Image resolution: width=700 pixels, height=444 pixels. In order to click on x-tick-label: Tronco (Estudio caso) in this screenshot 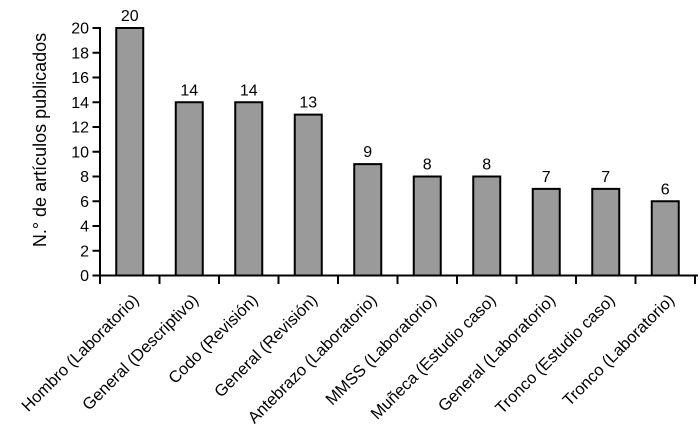, I will do `click(555, 354)`.